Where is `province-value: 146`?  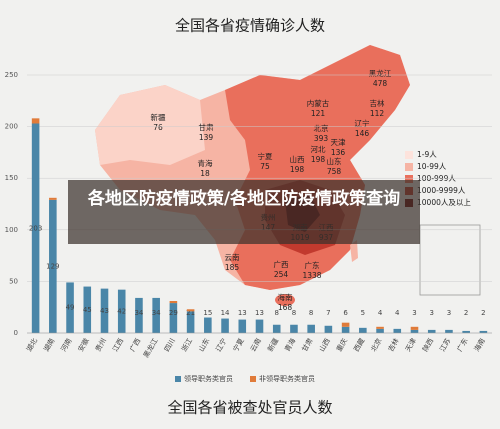
province-value: 146 is located at coordinates (362, 133).